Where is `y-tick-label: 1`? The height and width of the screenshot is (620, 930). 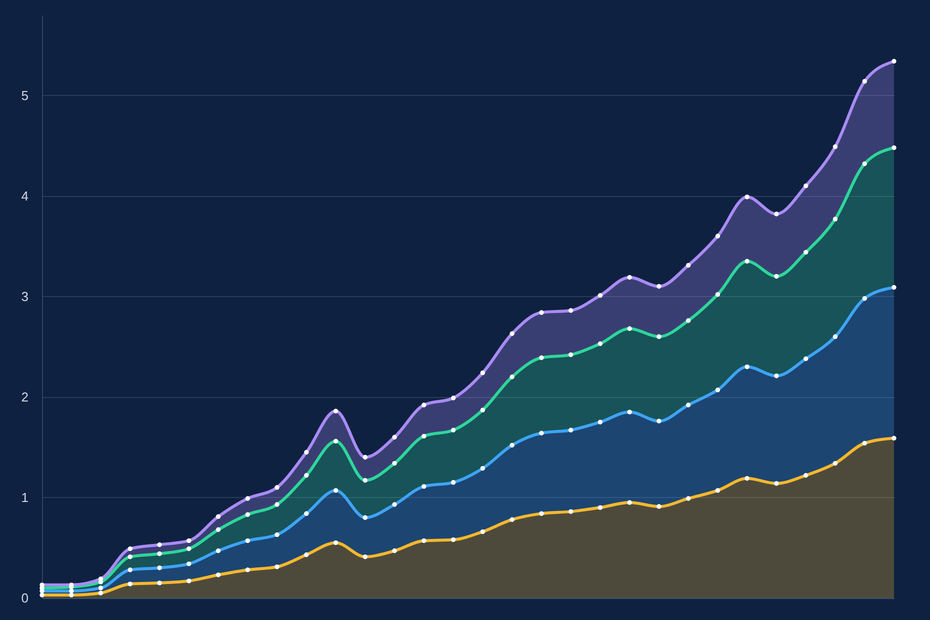
y-tick-label: 1 is located at coordinates (24, 497).